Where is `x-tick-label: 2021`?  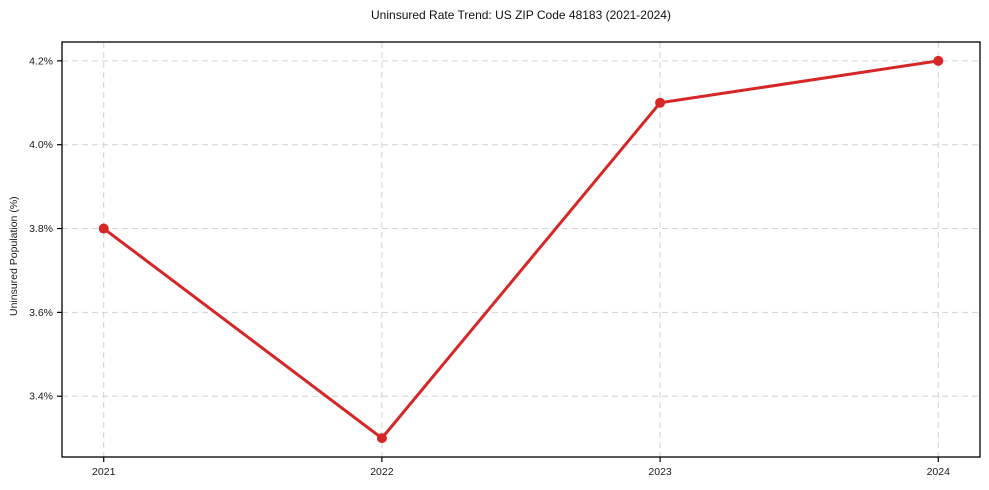 x-tick-label: 2021 is located at coordinates (104, 472).